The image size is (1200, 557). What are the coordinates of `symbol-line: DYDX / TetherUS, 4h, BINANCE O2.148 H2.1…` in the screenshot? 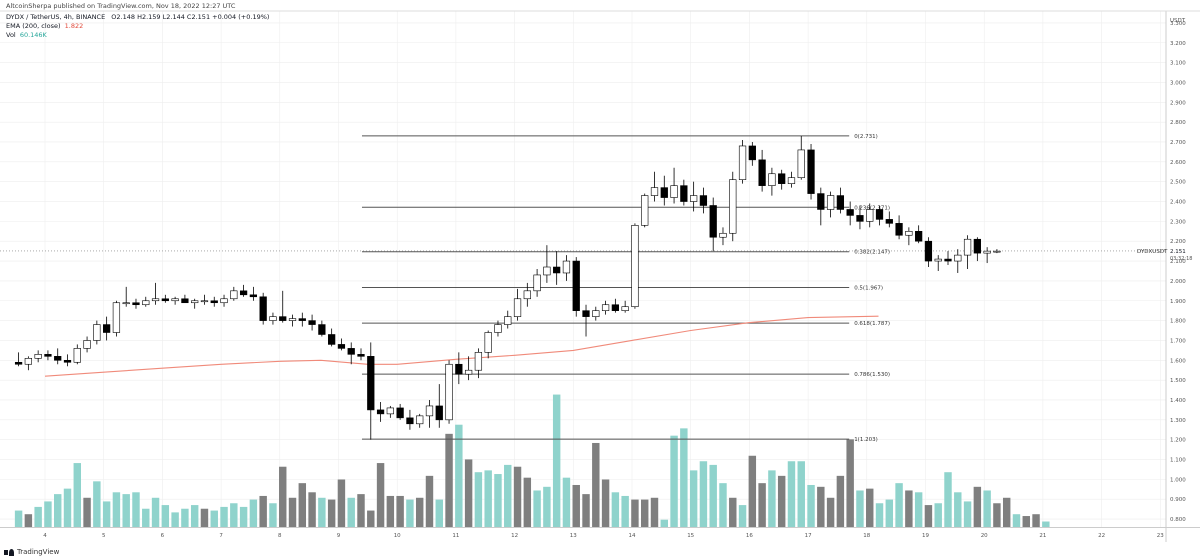 It's located at (137, 17).